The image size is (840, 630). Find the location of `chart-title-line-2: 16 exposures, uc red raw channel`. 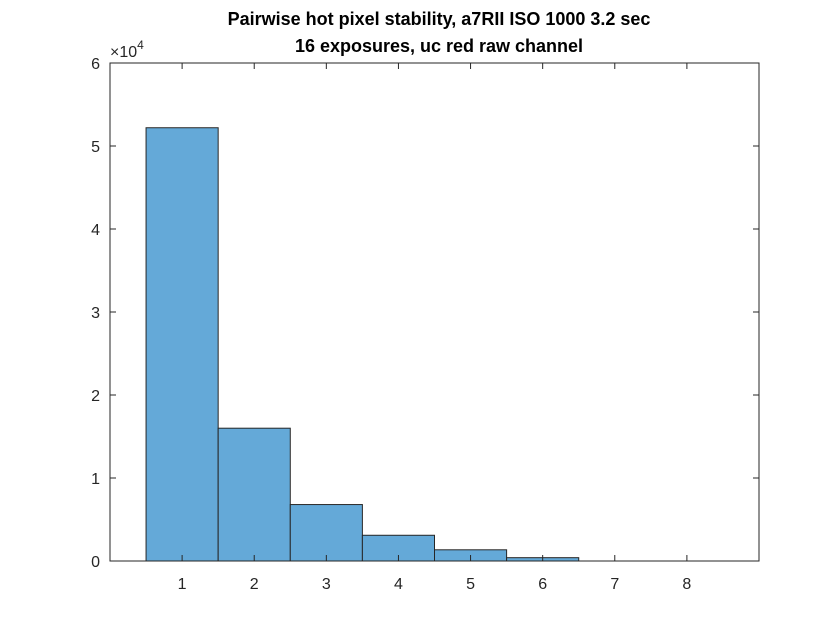

chart-title-line-2: 16 exposures, uc red raw channel is located at coordinates (439, 46).